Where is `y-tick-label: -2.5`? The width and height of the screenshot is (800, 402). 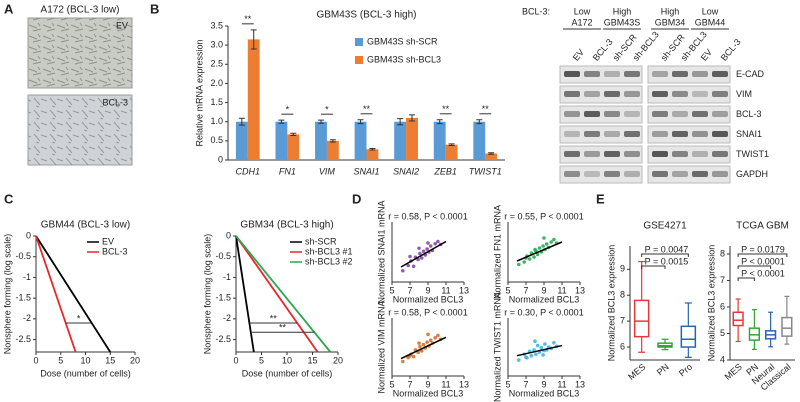
y-tick-label: -2.5 is located at coordinates (23, 339).